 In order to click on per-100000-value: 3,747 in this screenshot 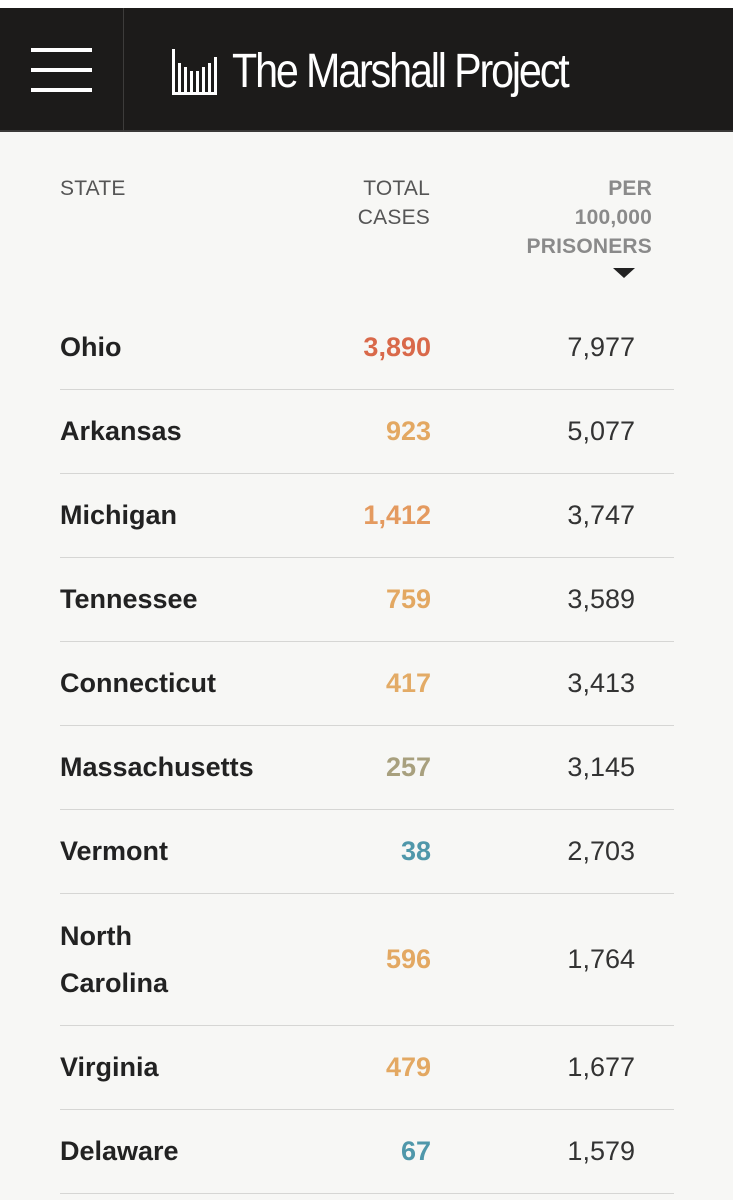, I will do `click(601, 515)`.